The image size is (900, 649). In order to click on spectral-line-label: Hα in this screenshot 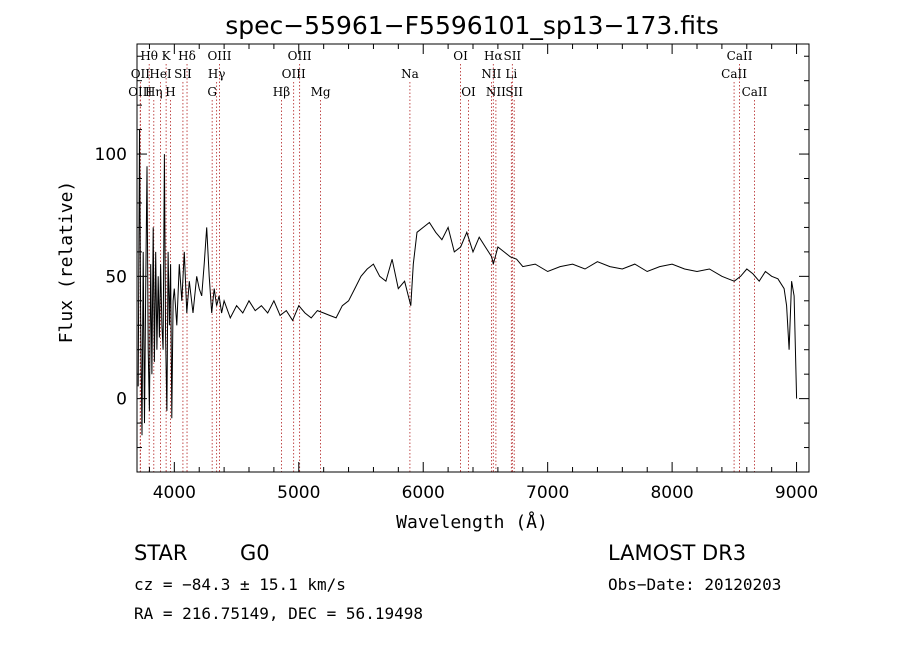, I will do `click(493, 56)`.